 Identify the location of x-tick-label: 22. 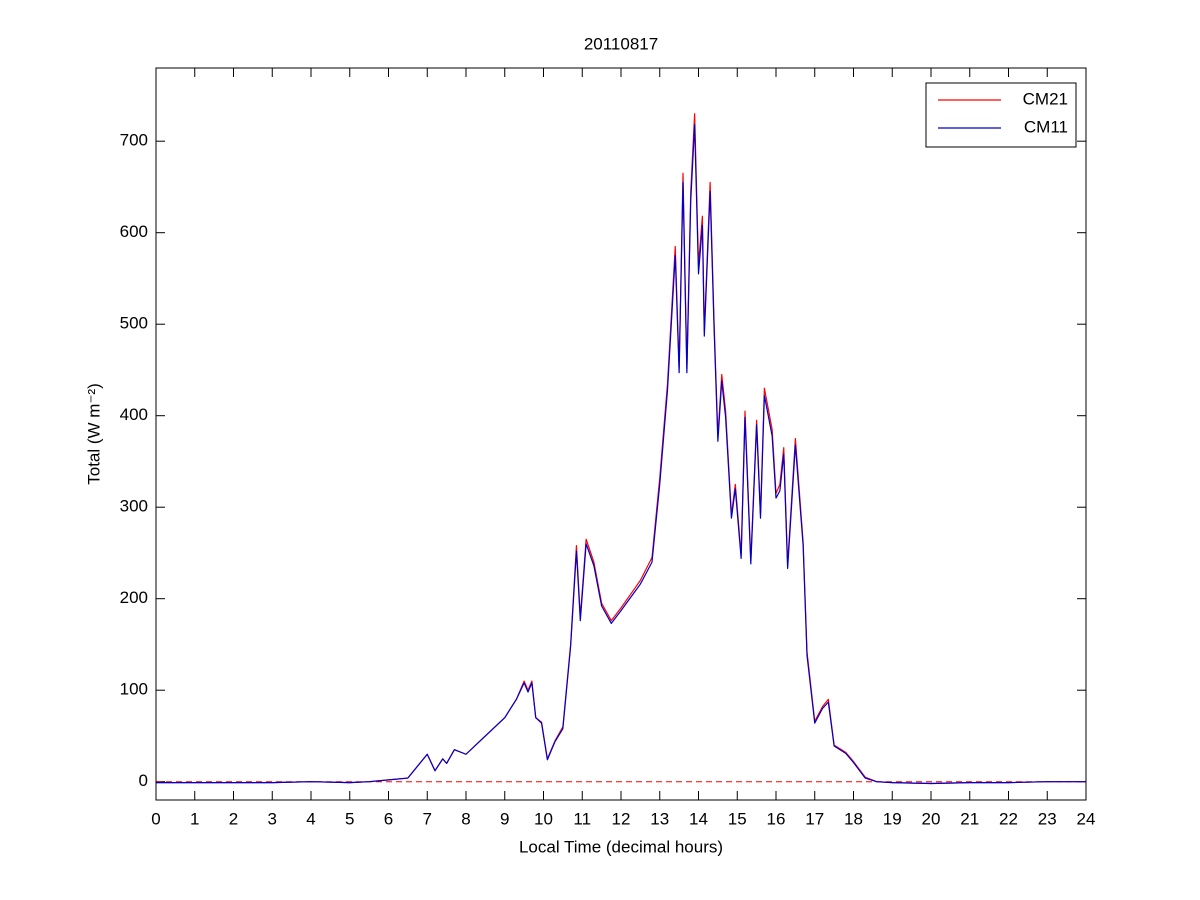
(1008, 818).